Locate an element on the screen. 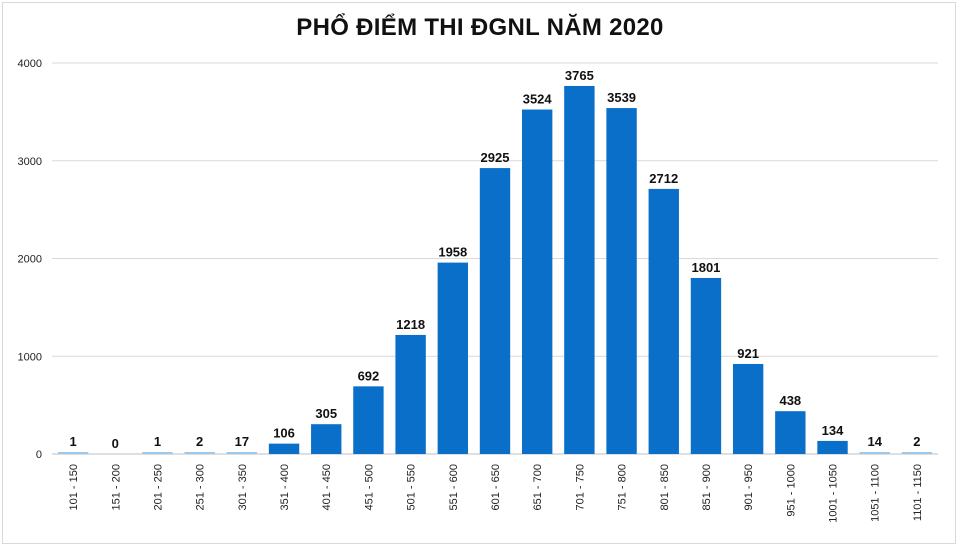 The height and width of the screenshot is (548, 960). bar-value-label: 3524 is located at coordinates (538, 99).